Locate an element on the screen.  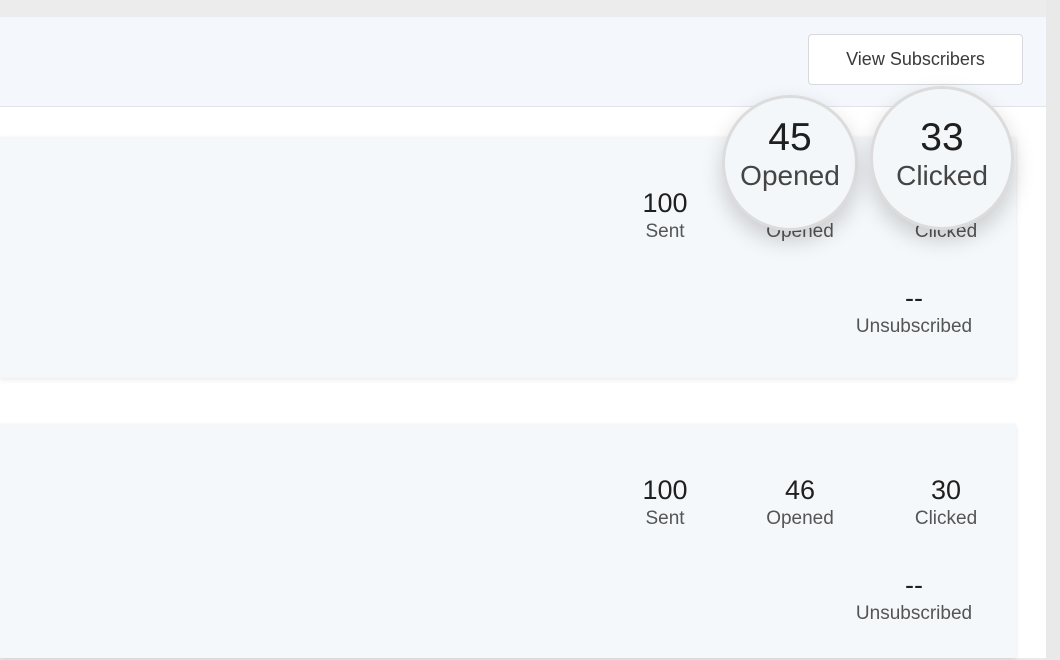
view-subscribers-button: View Subscribers is located at coordinates (915, 59).